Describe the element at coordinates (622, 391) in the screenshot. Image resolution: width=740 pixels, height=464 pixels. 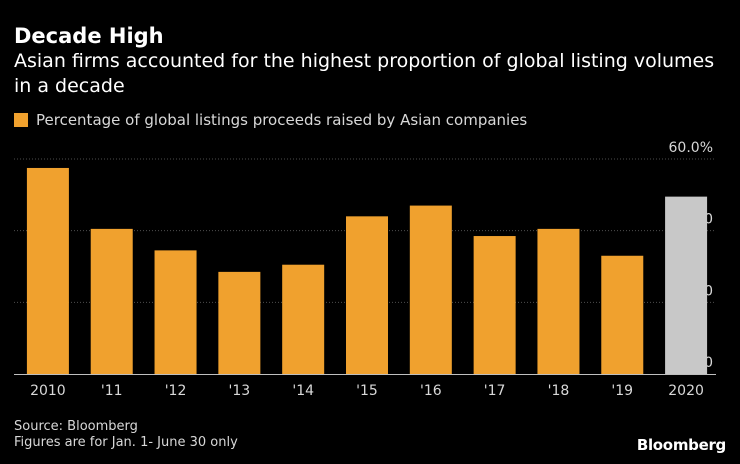
I see `x-tick-label: '19` at that location.